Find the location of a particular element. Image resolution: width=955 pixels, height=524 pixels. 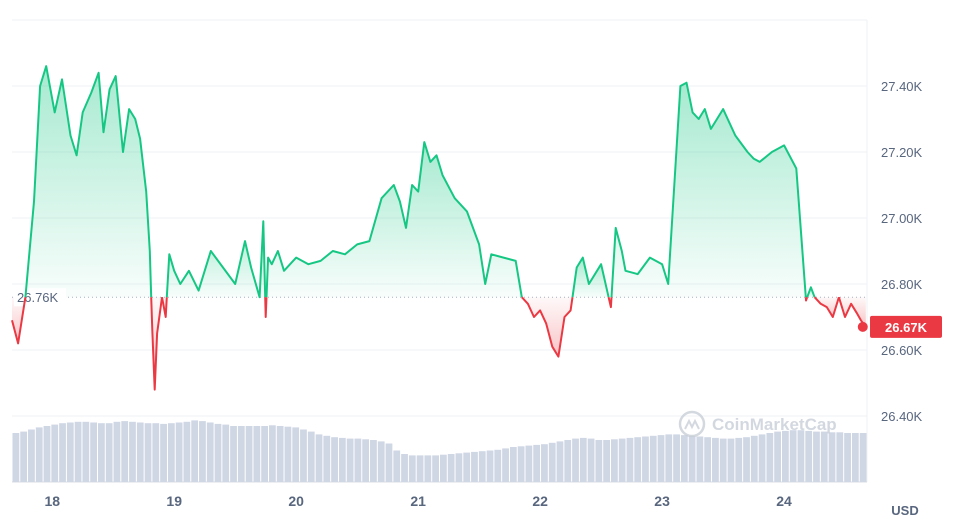

area-below-reference is located at coordinates (852, 312).